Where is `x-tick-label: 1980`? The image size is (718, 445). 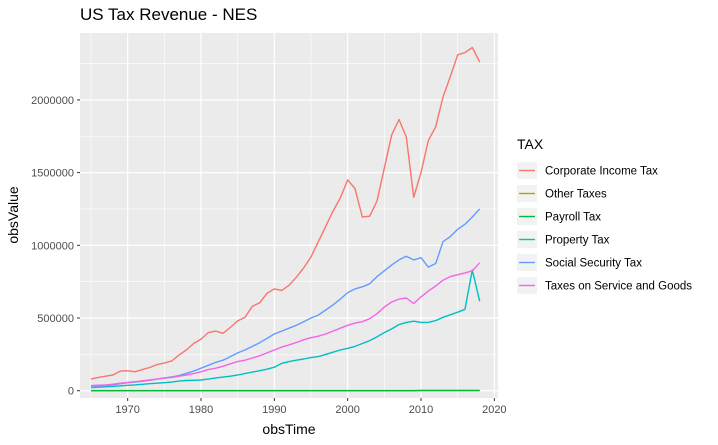 x-tick-label: 1980 is located at coordinates (201, 410).